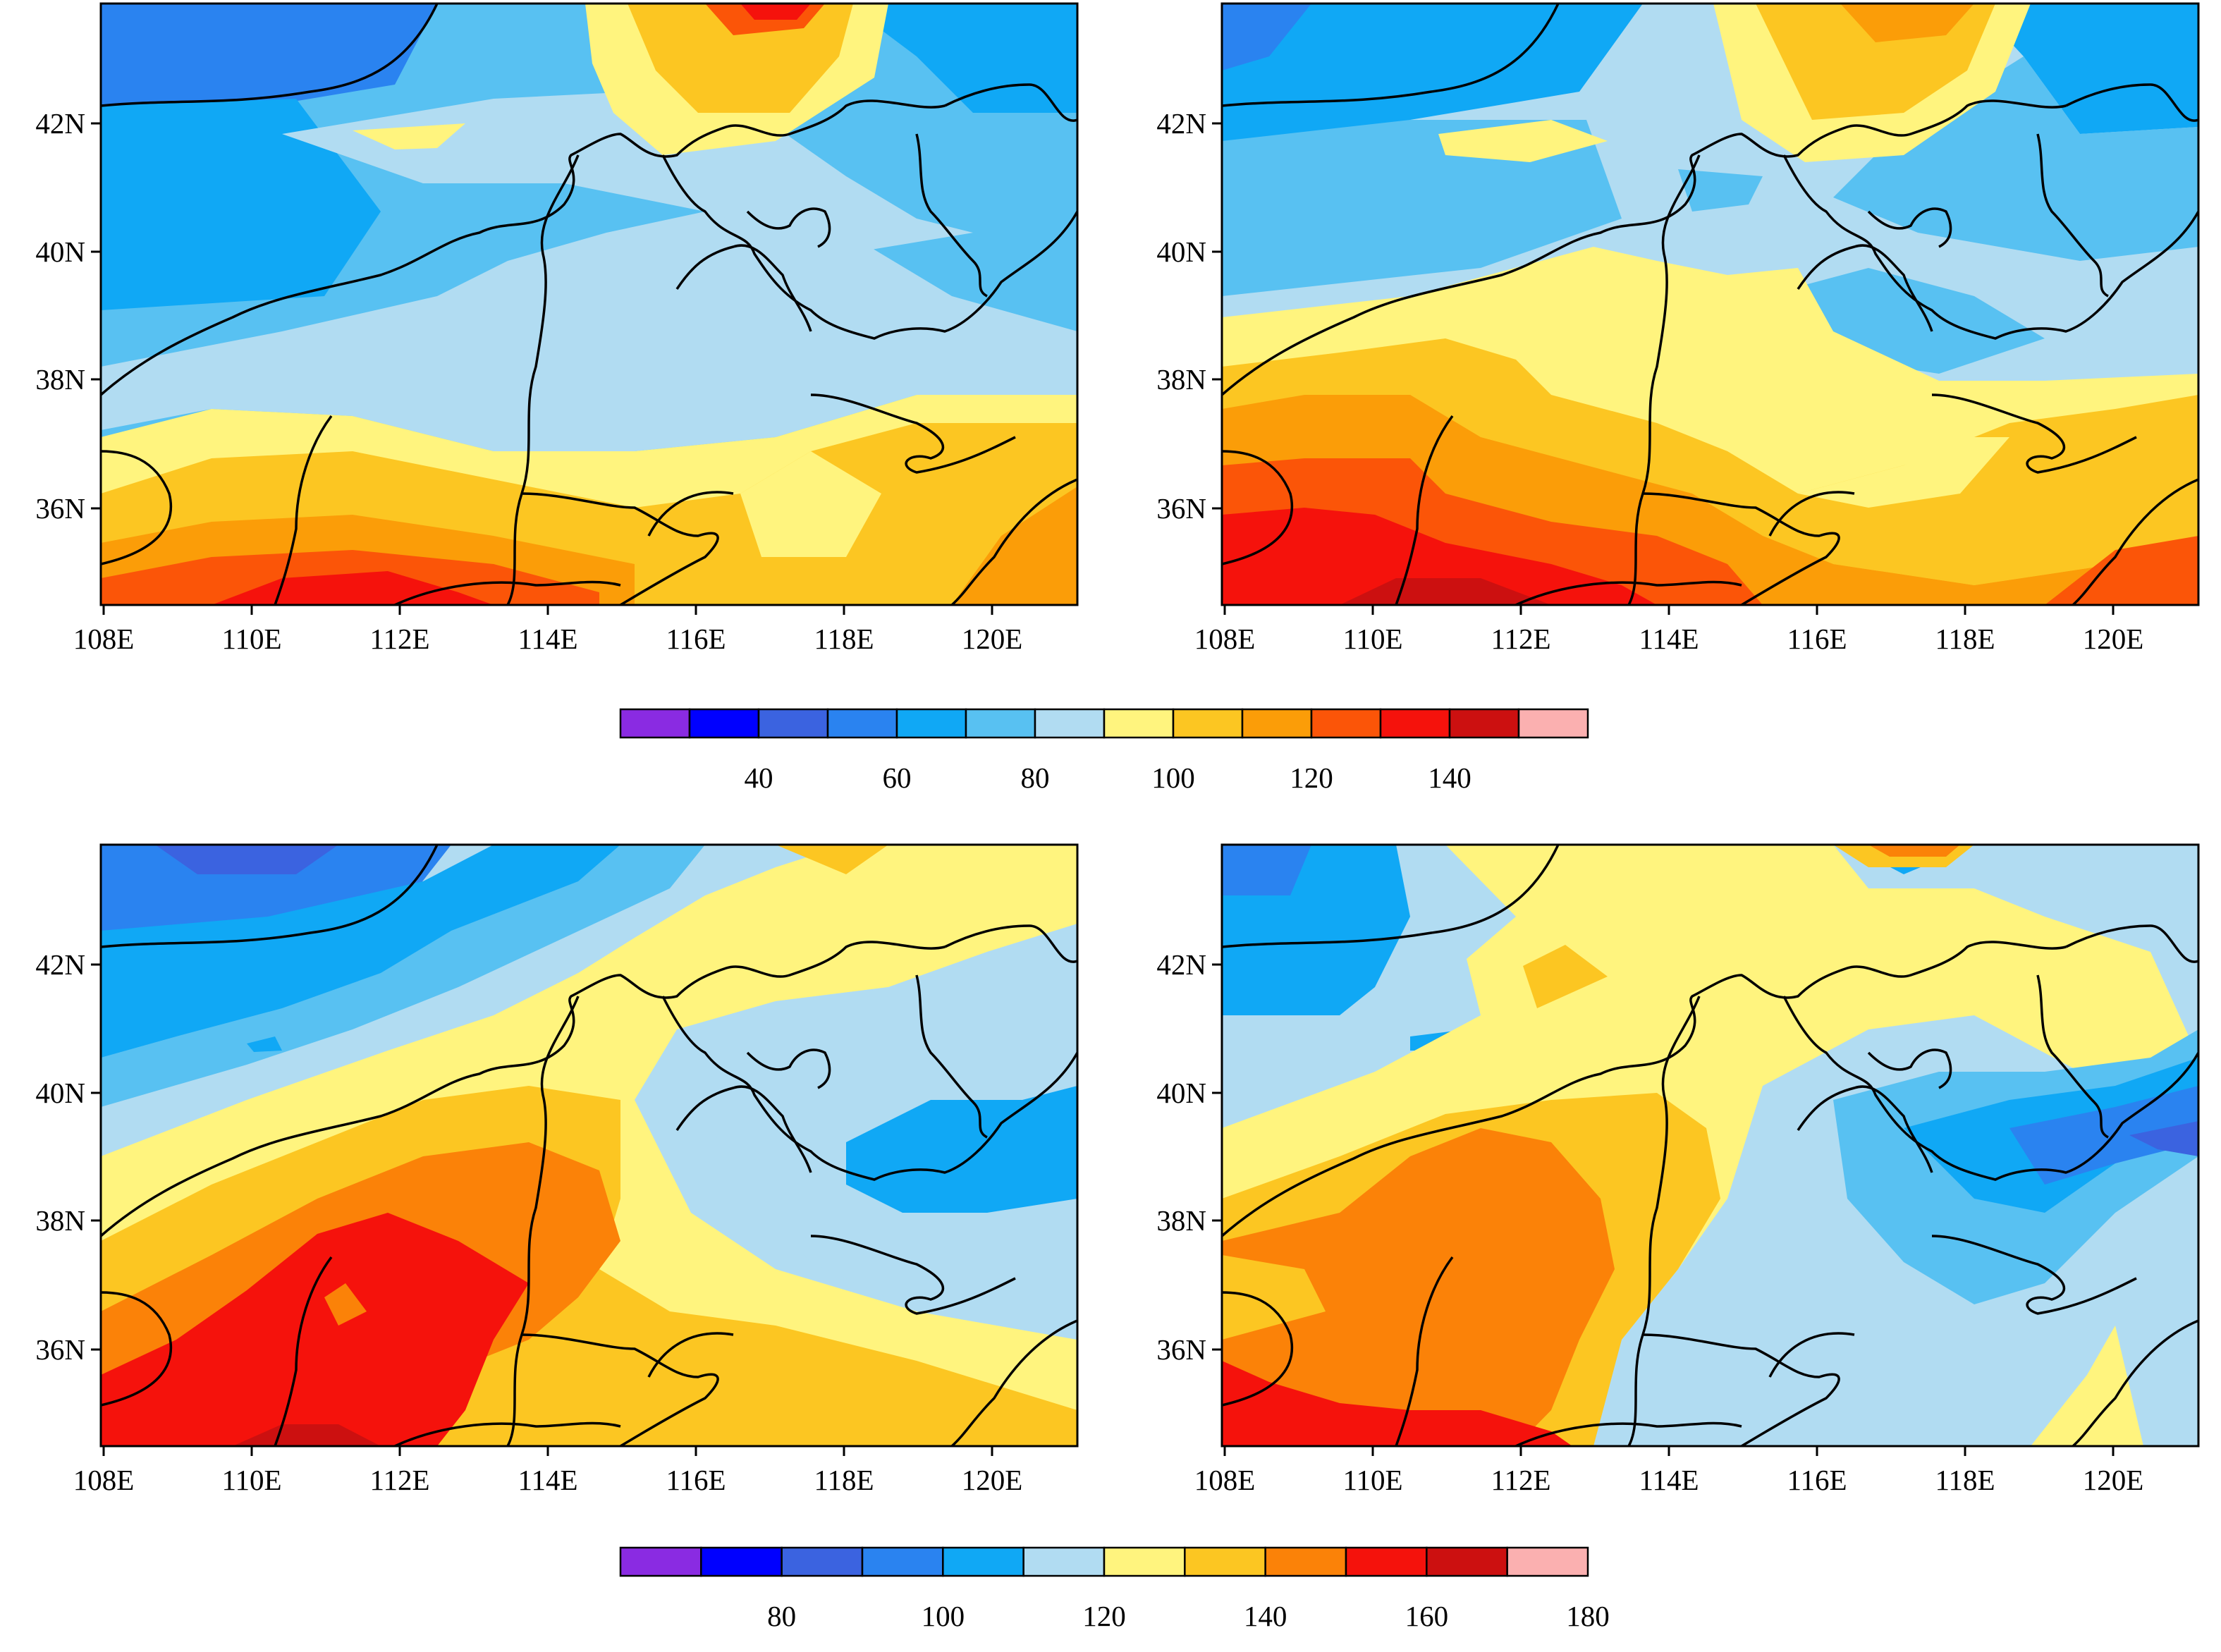  What do you see at coordinates (1588, 1616) in the screenshot?
I see `colorbar-label: 180` at bounding box center [1588, 1616].